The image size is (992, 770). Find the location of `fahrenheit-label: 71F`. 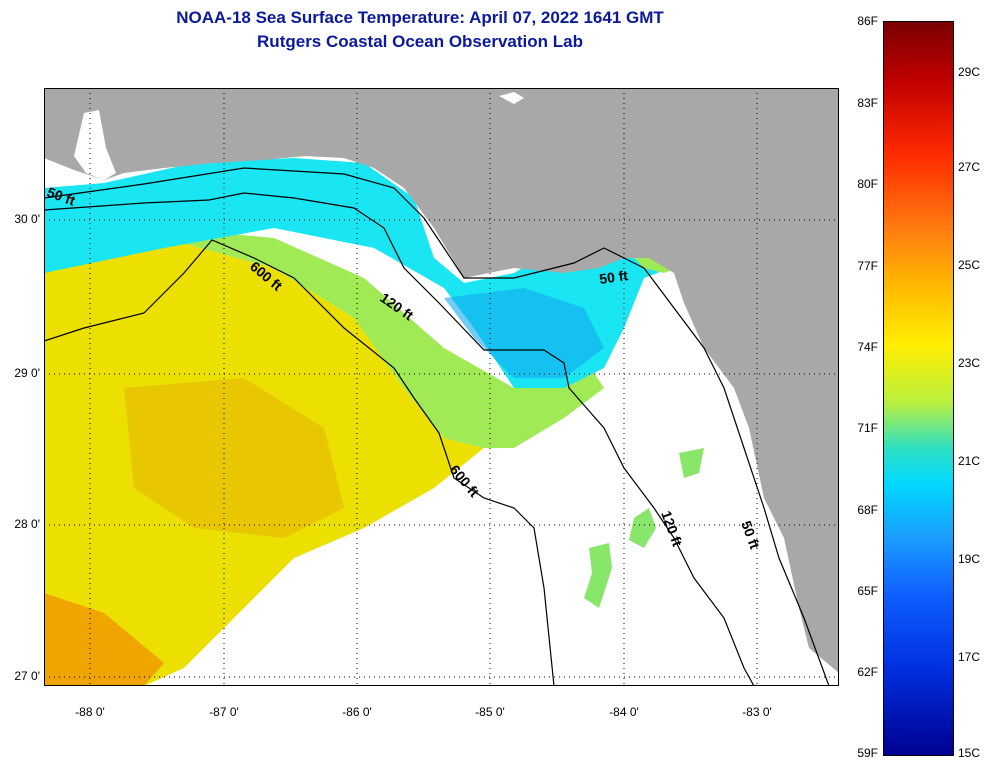

fahrenheit-label: 71F is located at coordinates (867, 428).